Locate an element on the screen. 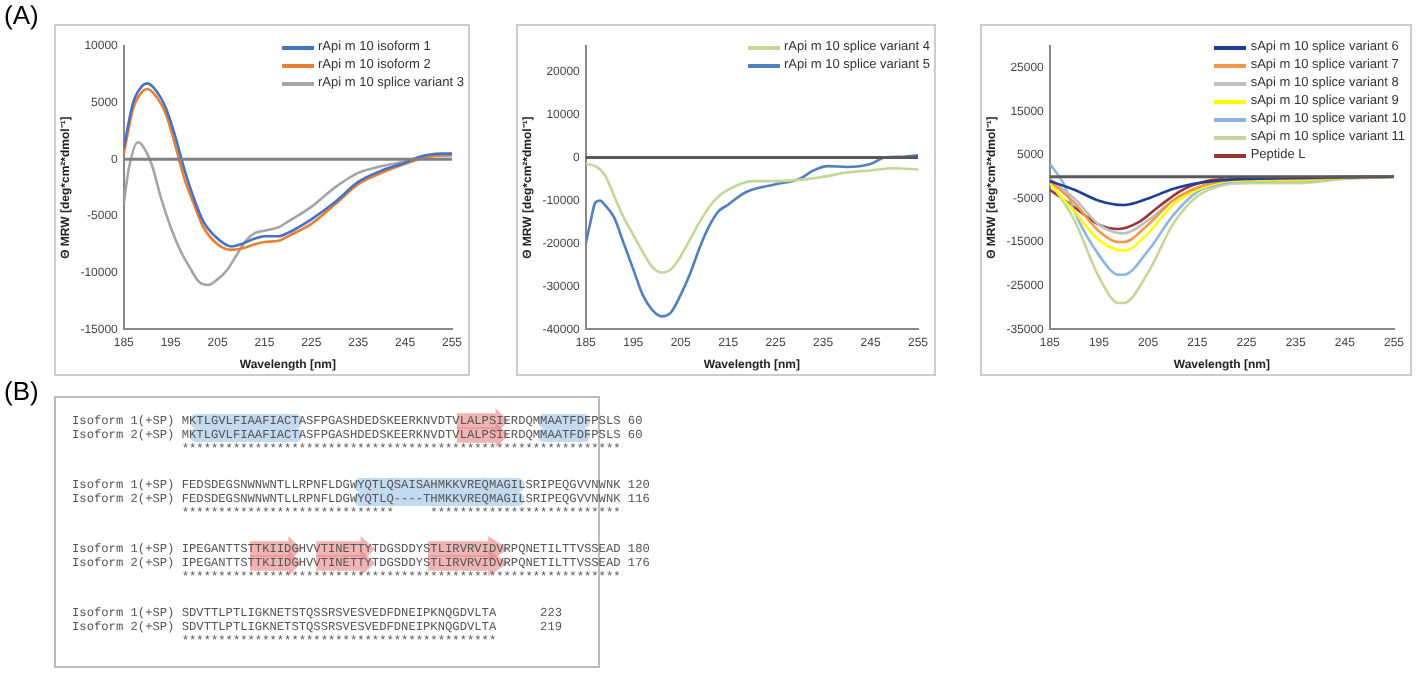  text: (B) is located at coordinates (21, 391).